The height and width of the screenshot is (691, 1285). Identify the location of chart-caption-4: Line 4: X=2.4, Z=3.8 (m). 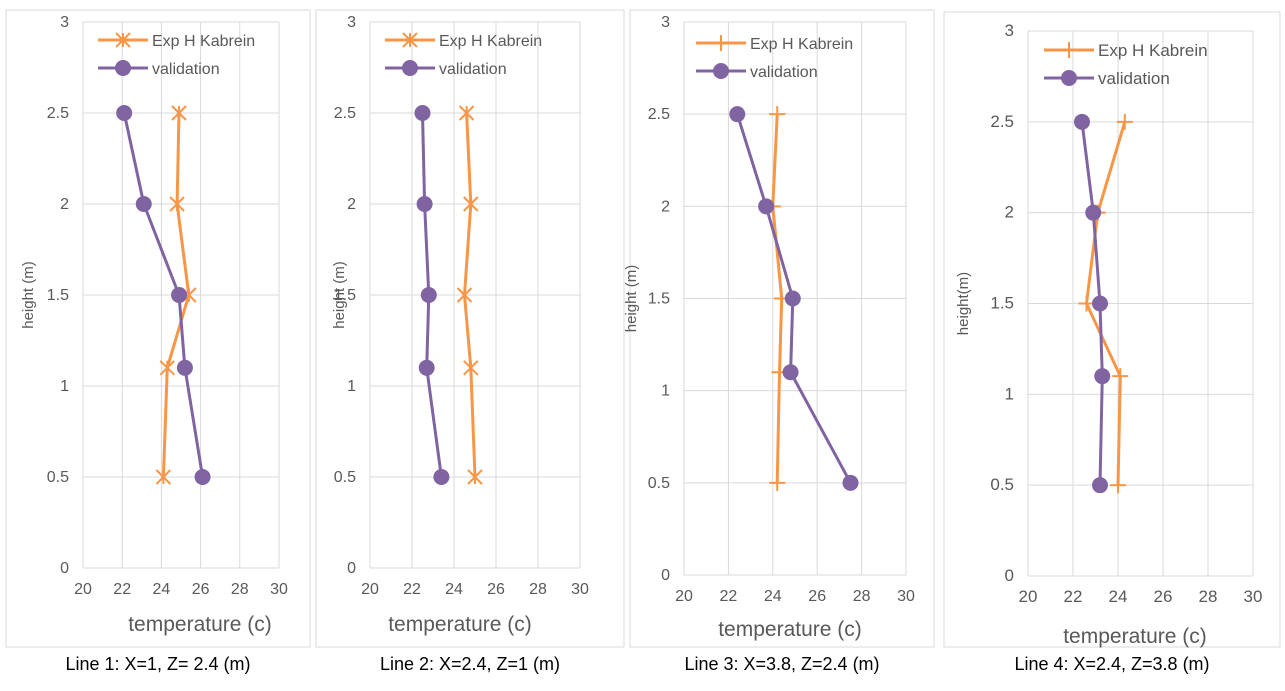
(1112, 664).